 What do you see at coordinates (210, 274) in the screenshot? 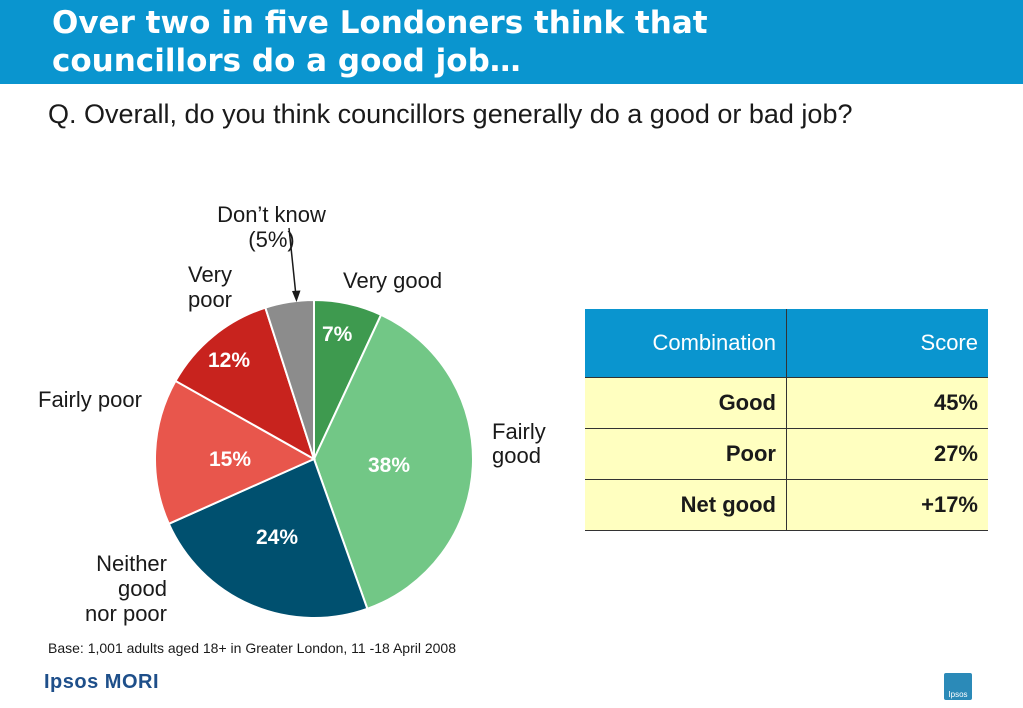
I see `label-very-poor-line1: Very` at bounding box center [210, 274].